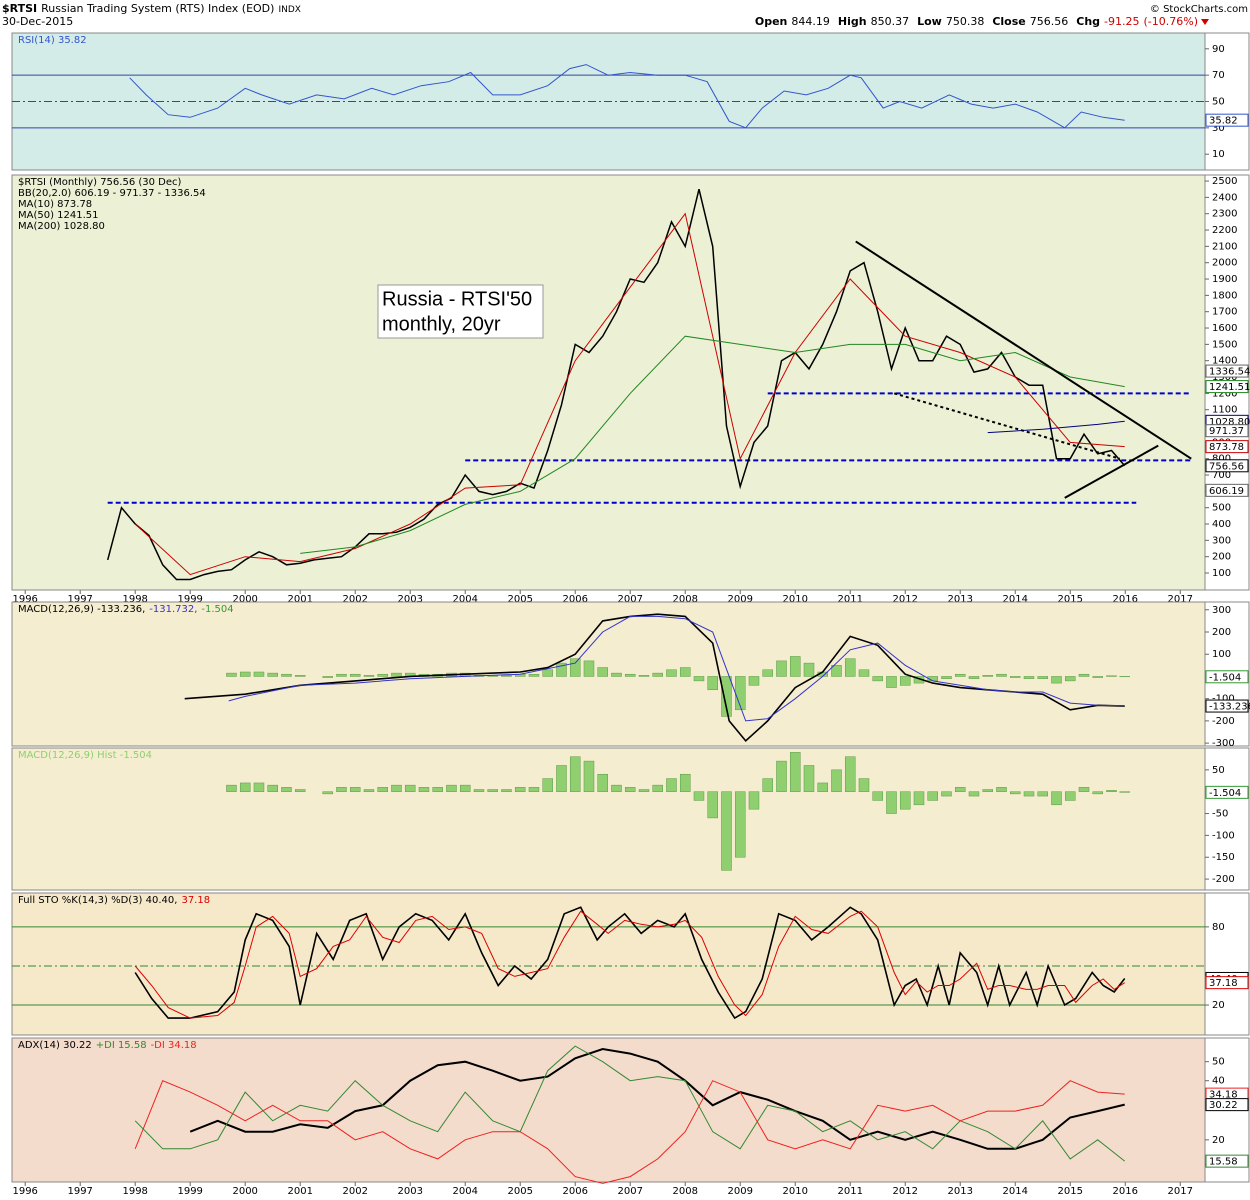  Describe the element at coordinates (574, 1191) in the screenshot. I see `x-tick-label: 2006` at that location.